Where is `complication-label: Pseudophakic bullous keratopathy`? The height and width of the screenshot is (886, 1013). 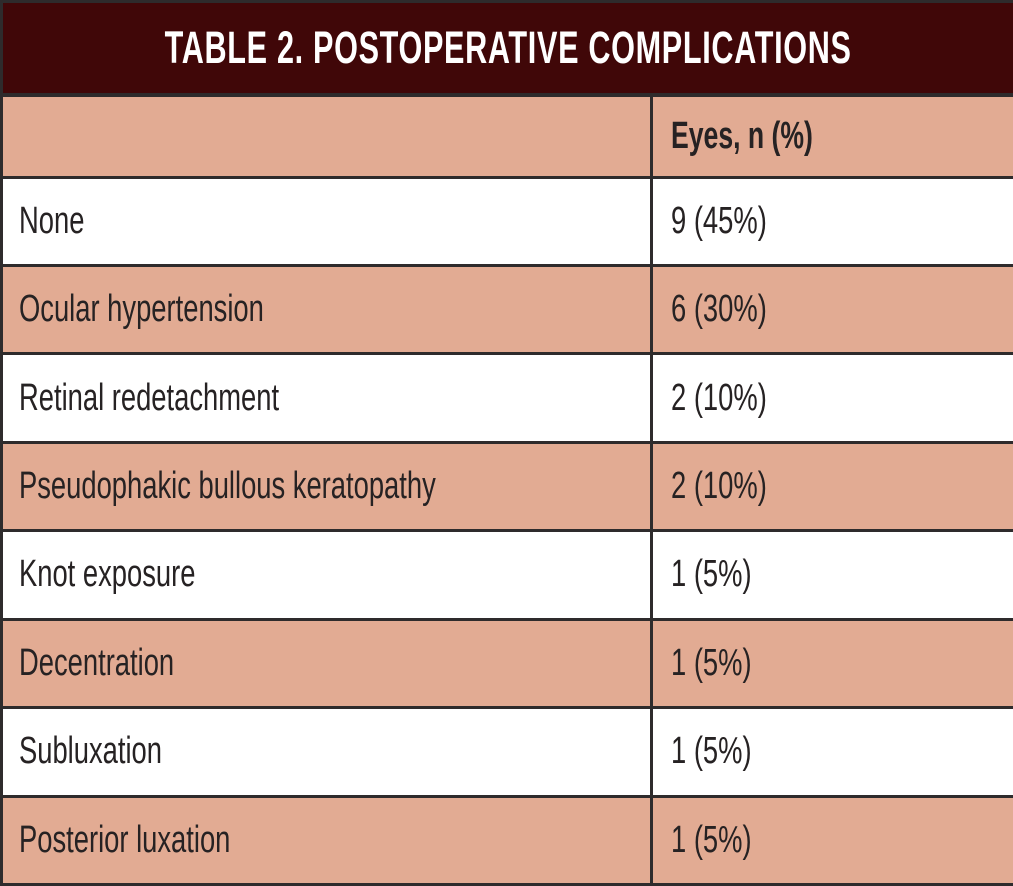 complication-label: Pseudophakic bullous keratopathy is located at coordinates (227, 486).